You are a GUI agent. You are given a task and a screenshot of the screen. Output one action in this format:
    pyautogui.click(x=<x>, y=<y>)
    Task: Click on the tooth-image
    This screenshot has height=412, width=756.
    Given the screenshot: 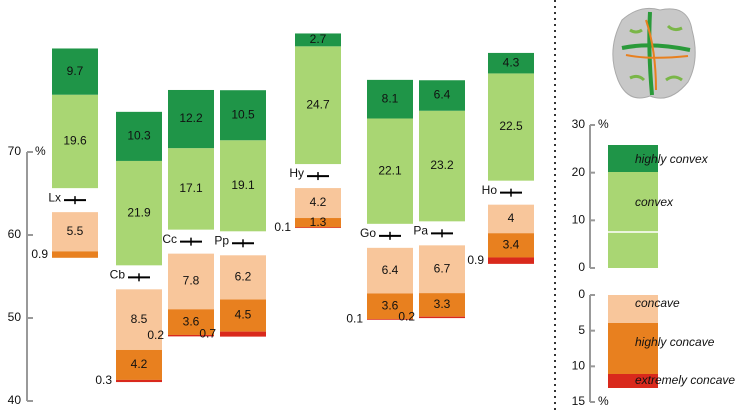 What is the action you would take?
    pyautogui.click(x=654, y=53)
    